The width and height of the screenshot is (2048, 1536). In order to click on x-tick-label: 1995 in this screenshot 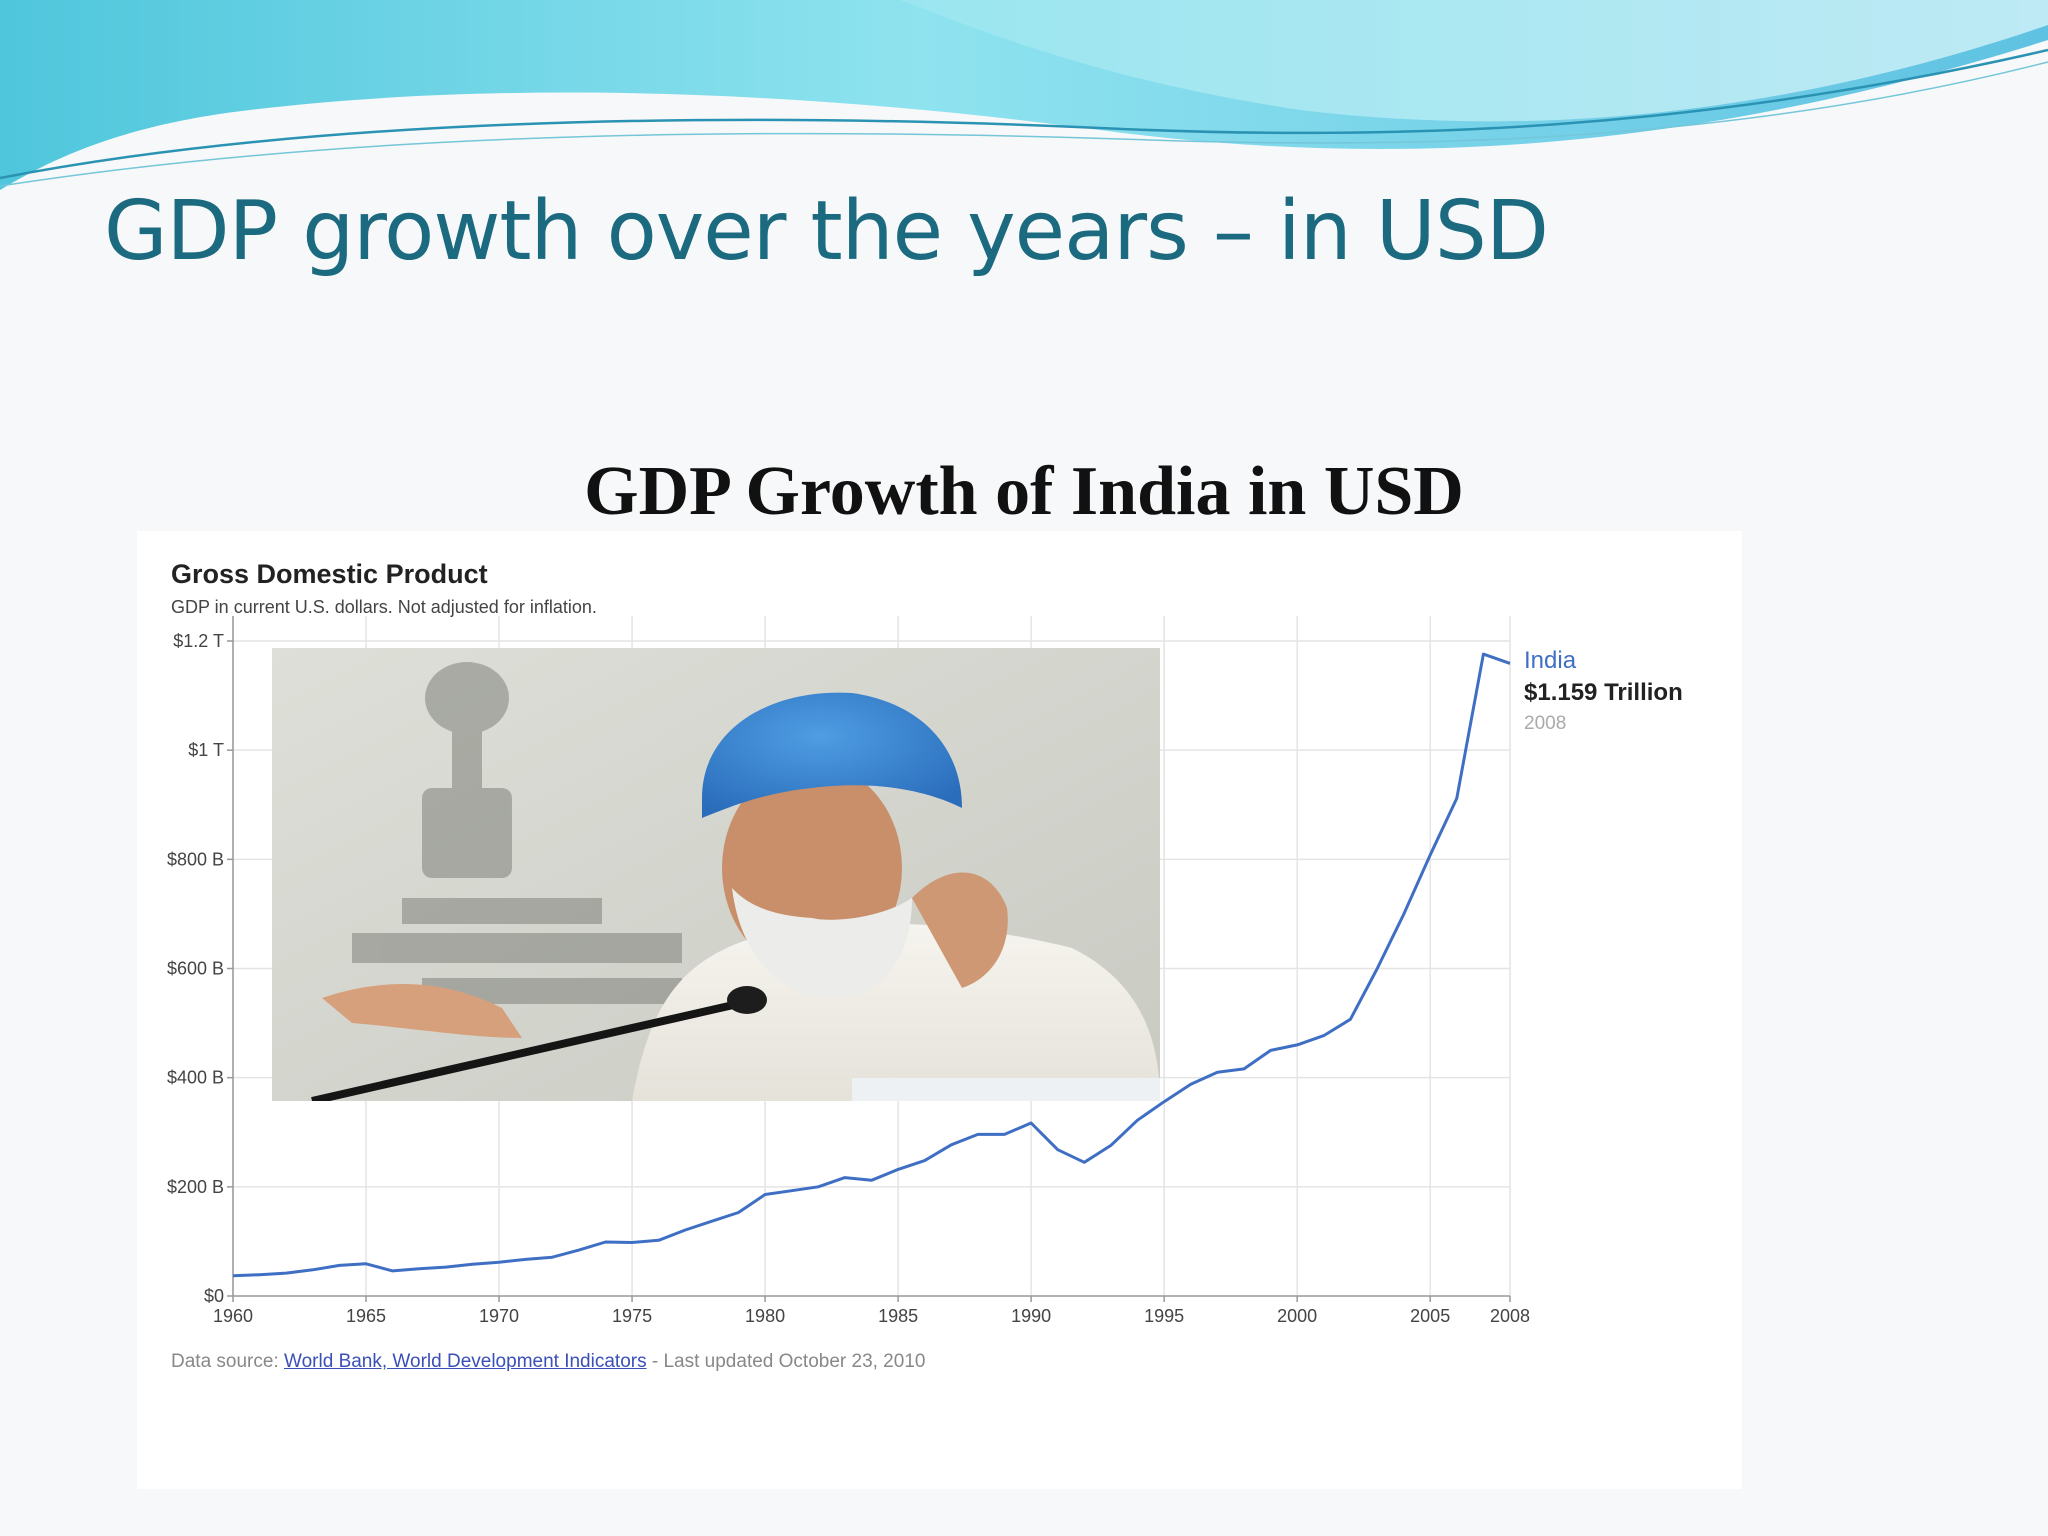, I will do `click(1164, 1316)`.